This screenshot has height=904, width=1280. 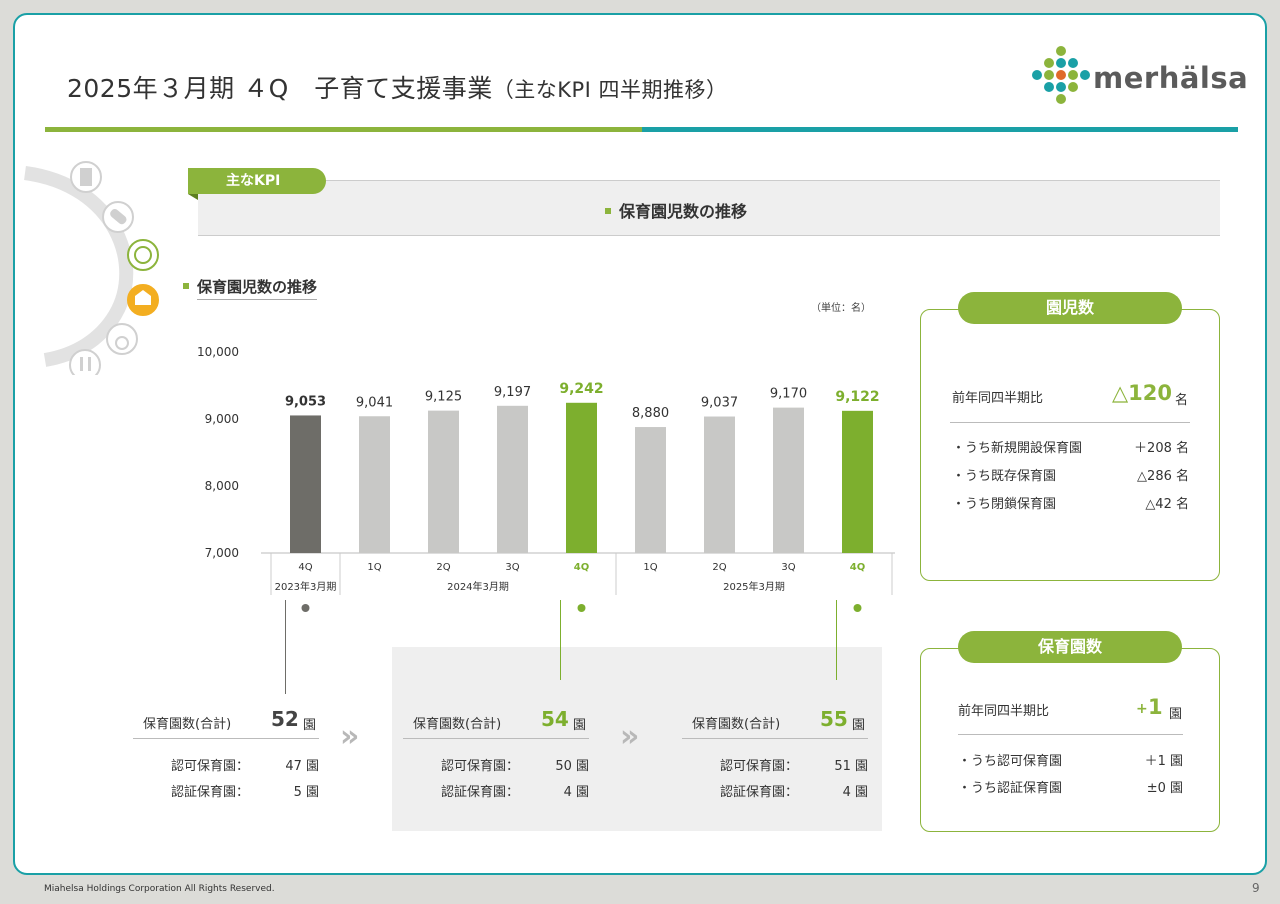 I want to click on logo-mark-icon, so click(x=1061, y=75).